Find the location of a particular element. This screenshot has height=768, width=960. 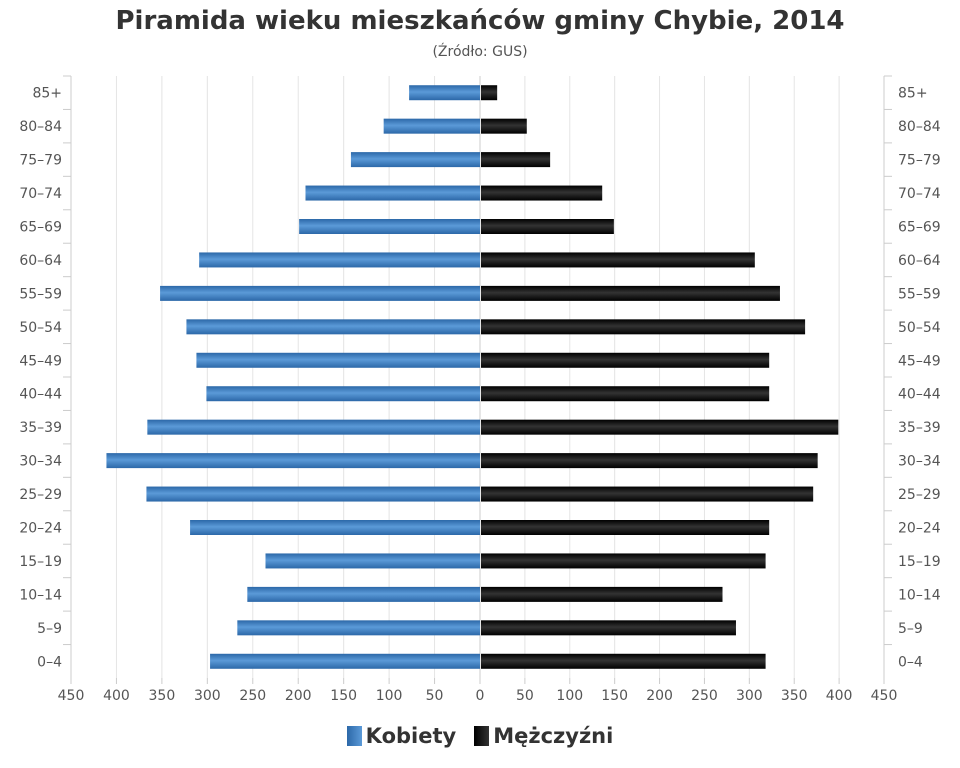

legend-label: Mężczyźni is located at coordinates (553, 736).